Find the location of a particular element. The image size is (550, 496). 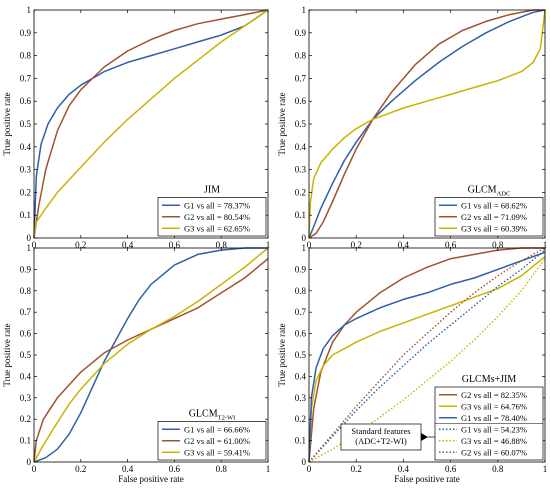

legend-entry: G1 vs all = 54.23% is located at coordinates (494, 429).